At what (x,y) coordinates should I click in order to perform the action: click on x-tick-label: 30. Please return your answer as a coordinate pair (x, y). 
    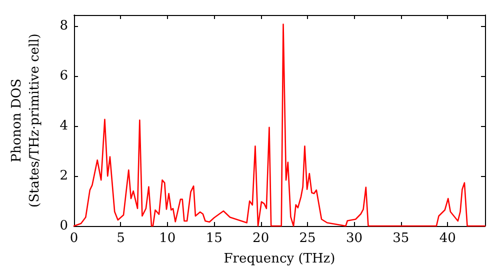
    Looking at the image, I should click on (354, 238).